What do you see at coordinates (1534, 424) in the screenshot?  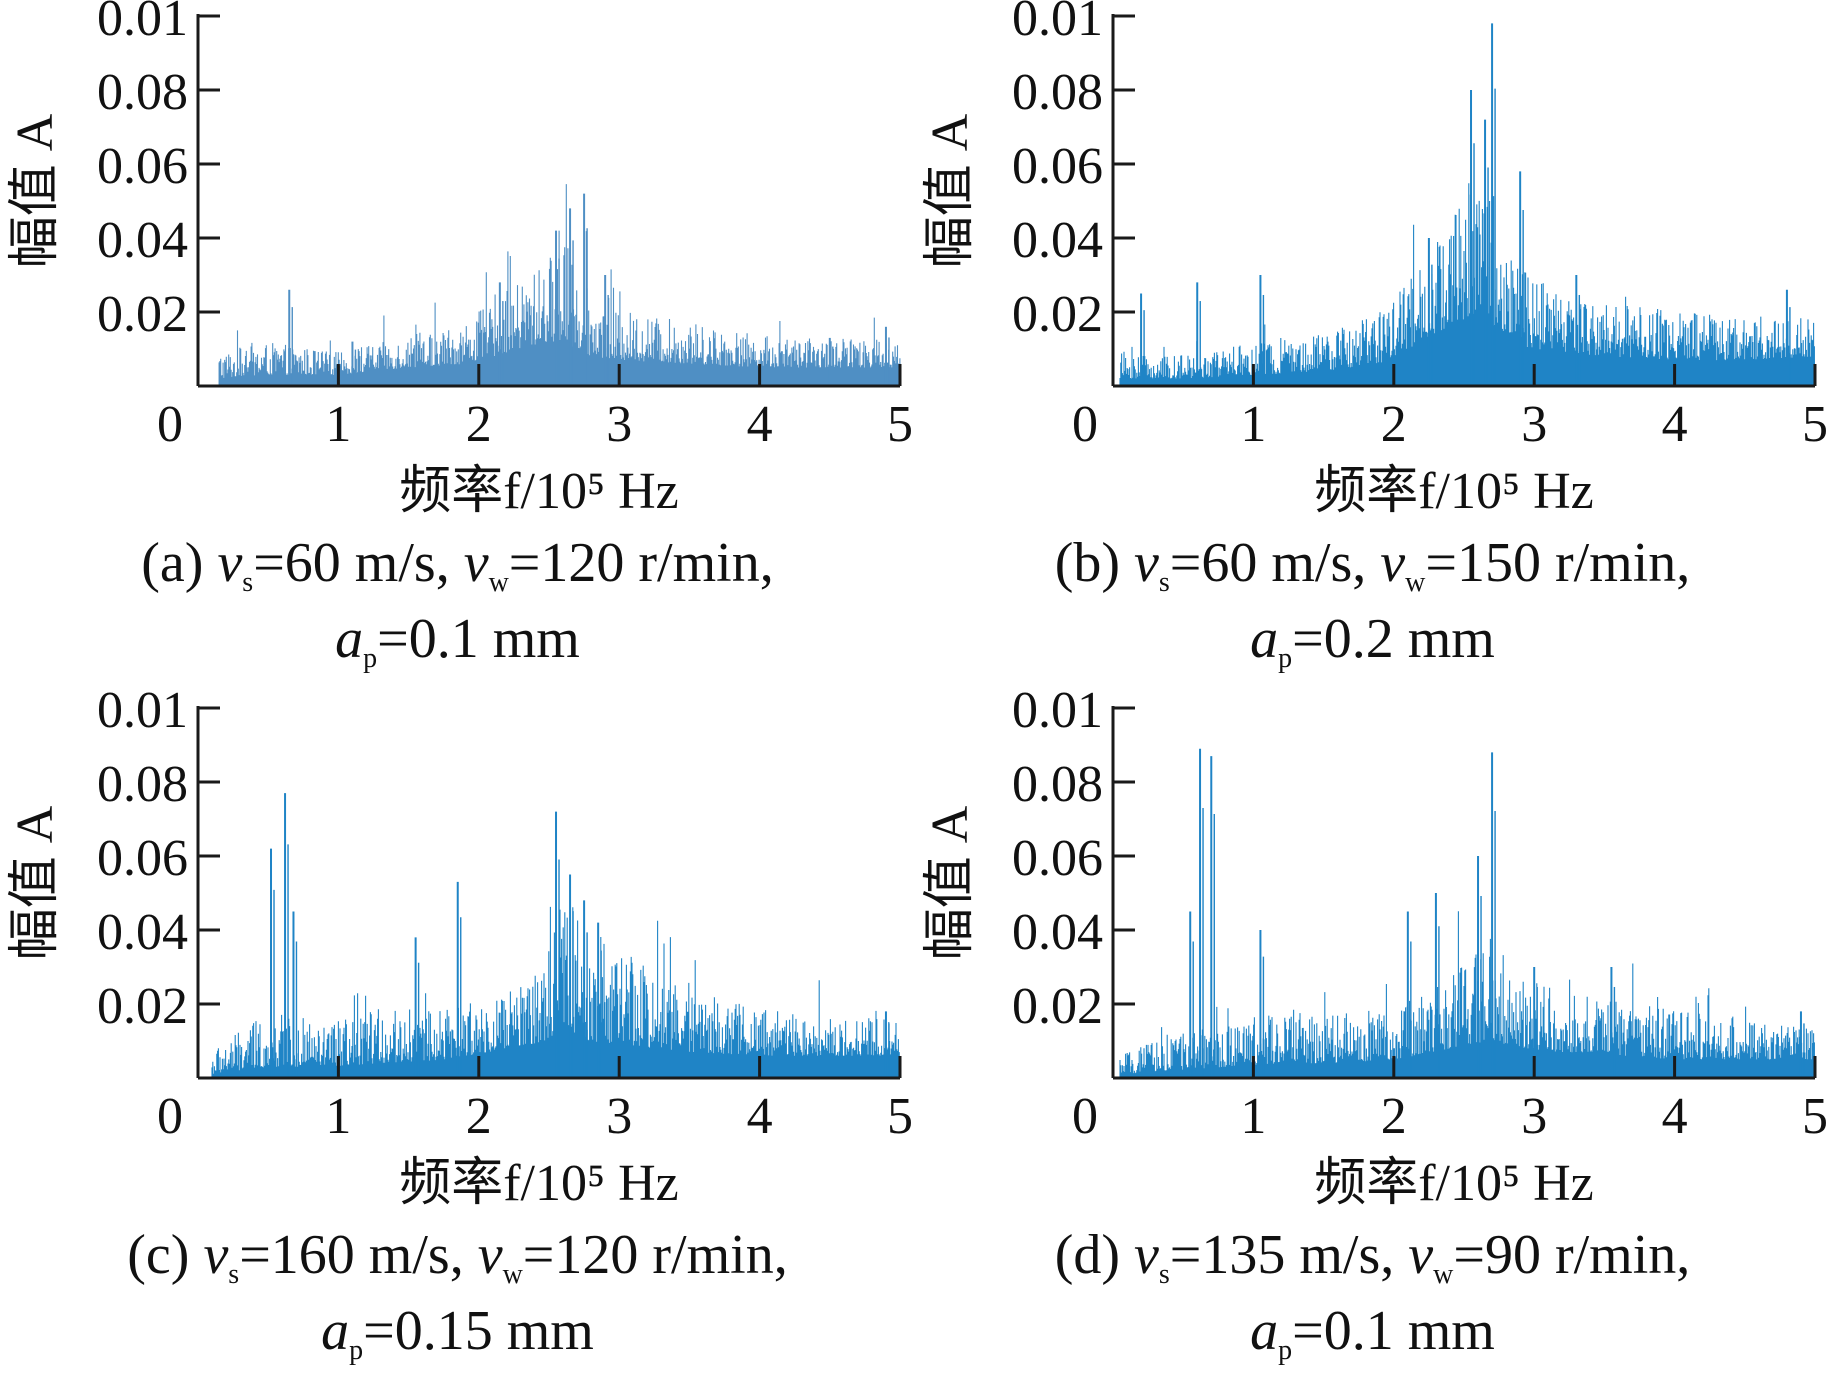 I see `x-tick-label-b-3: 3` at bounding box center [1534, 424].